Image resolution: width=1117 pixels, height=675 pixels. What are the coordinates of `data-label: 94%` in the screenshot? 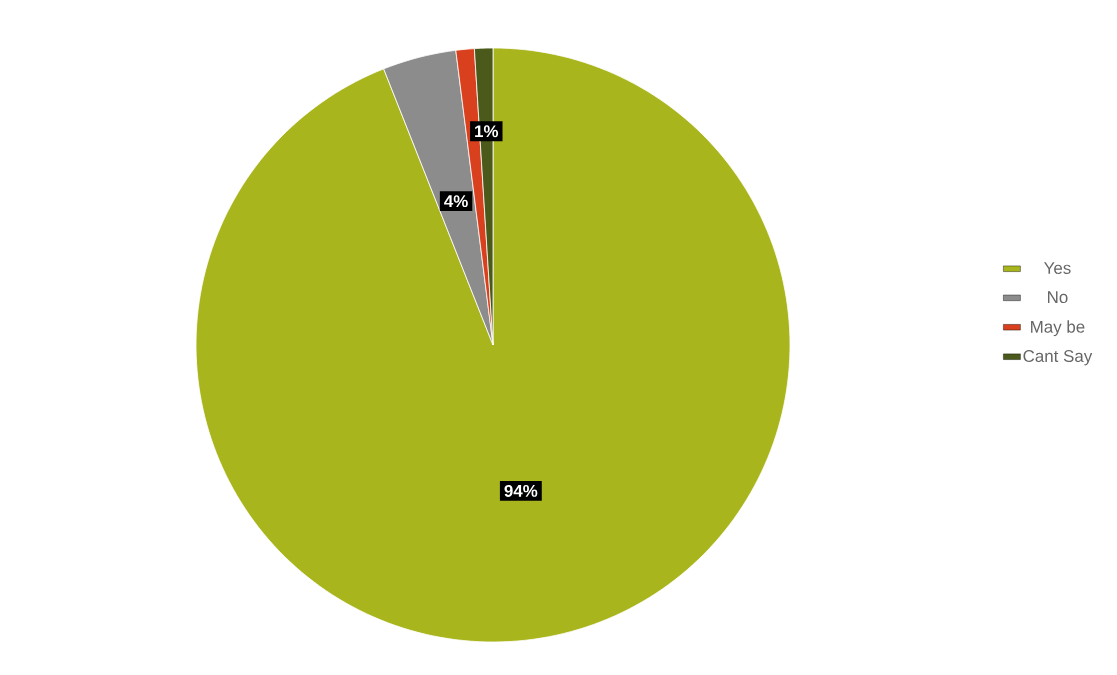 It's located at (521, 490).